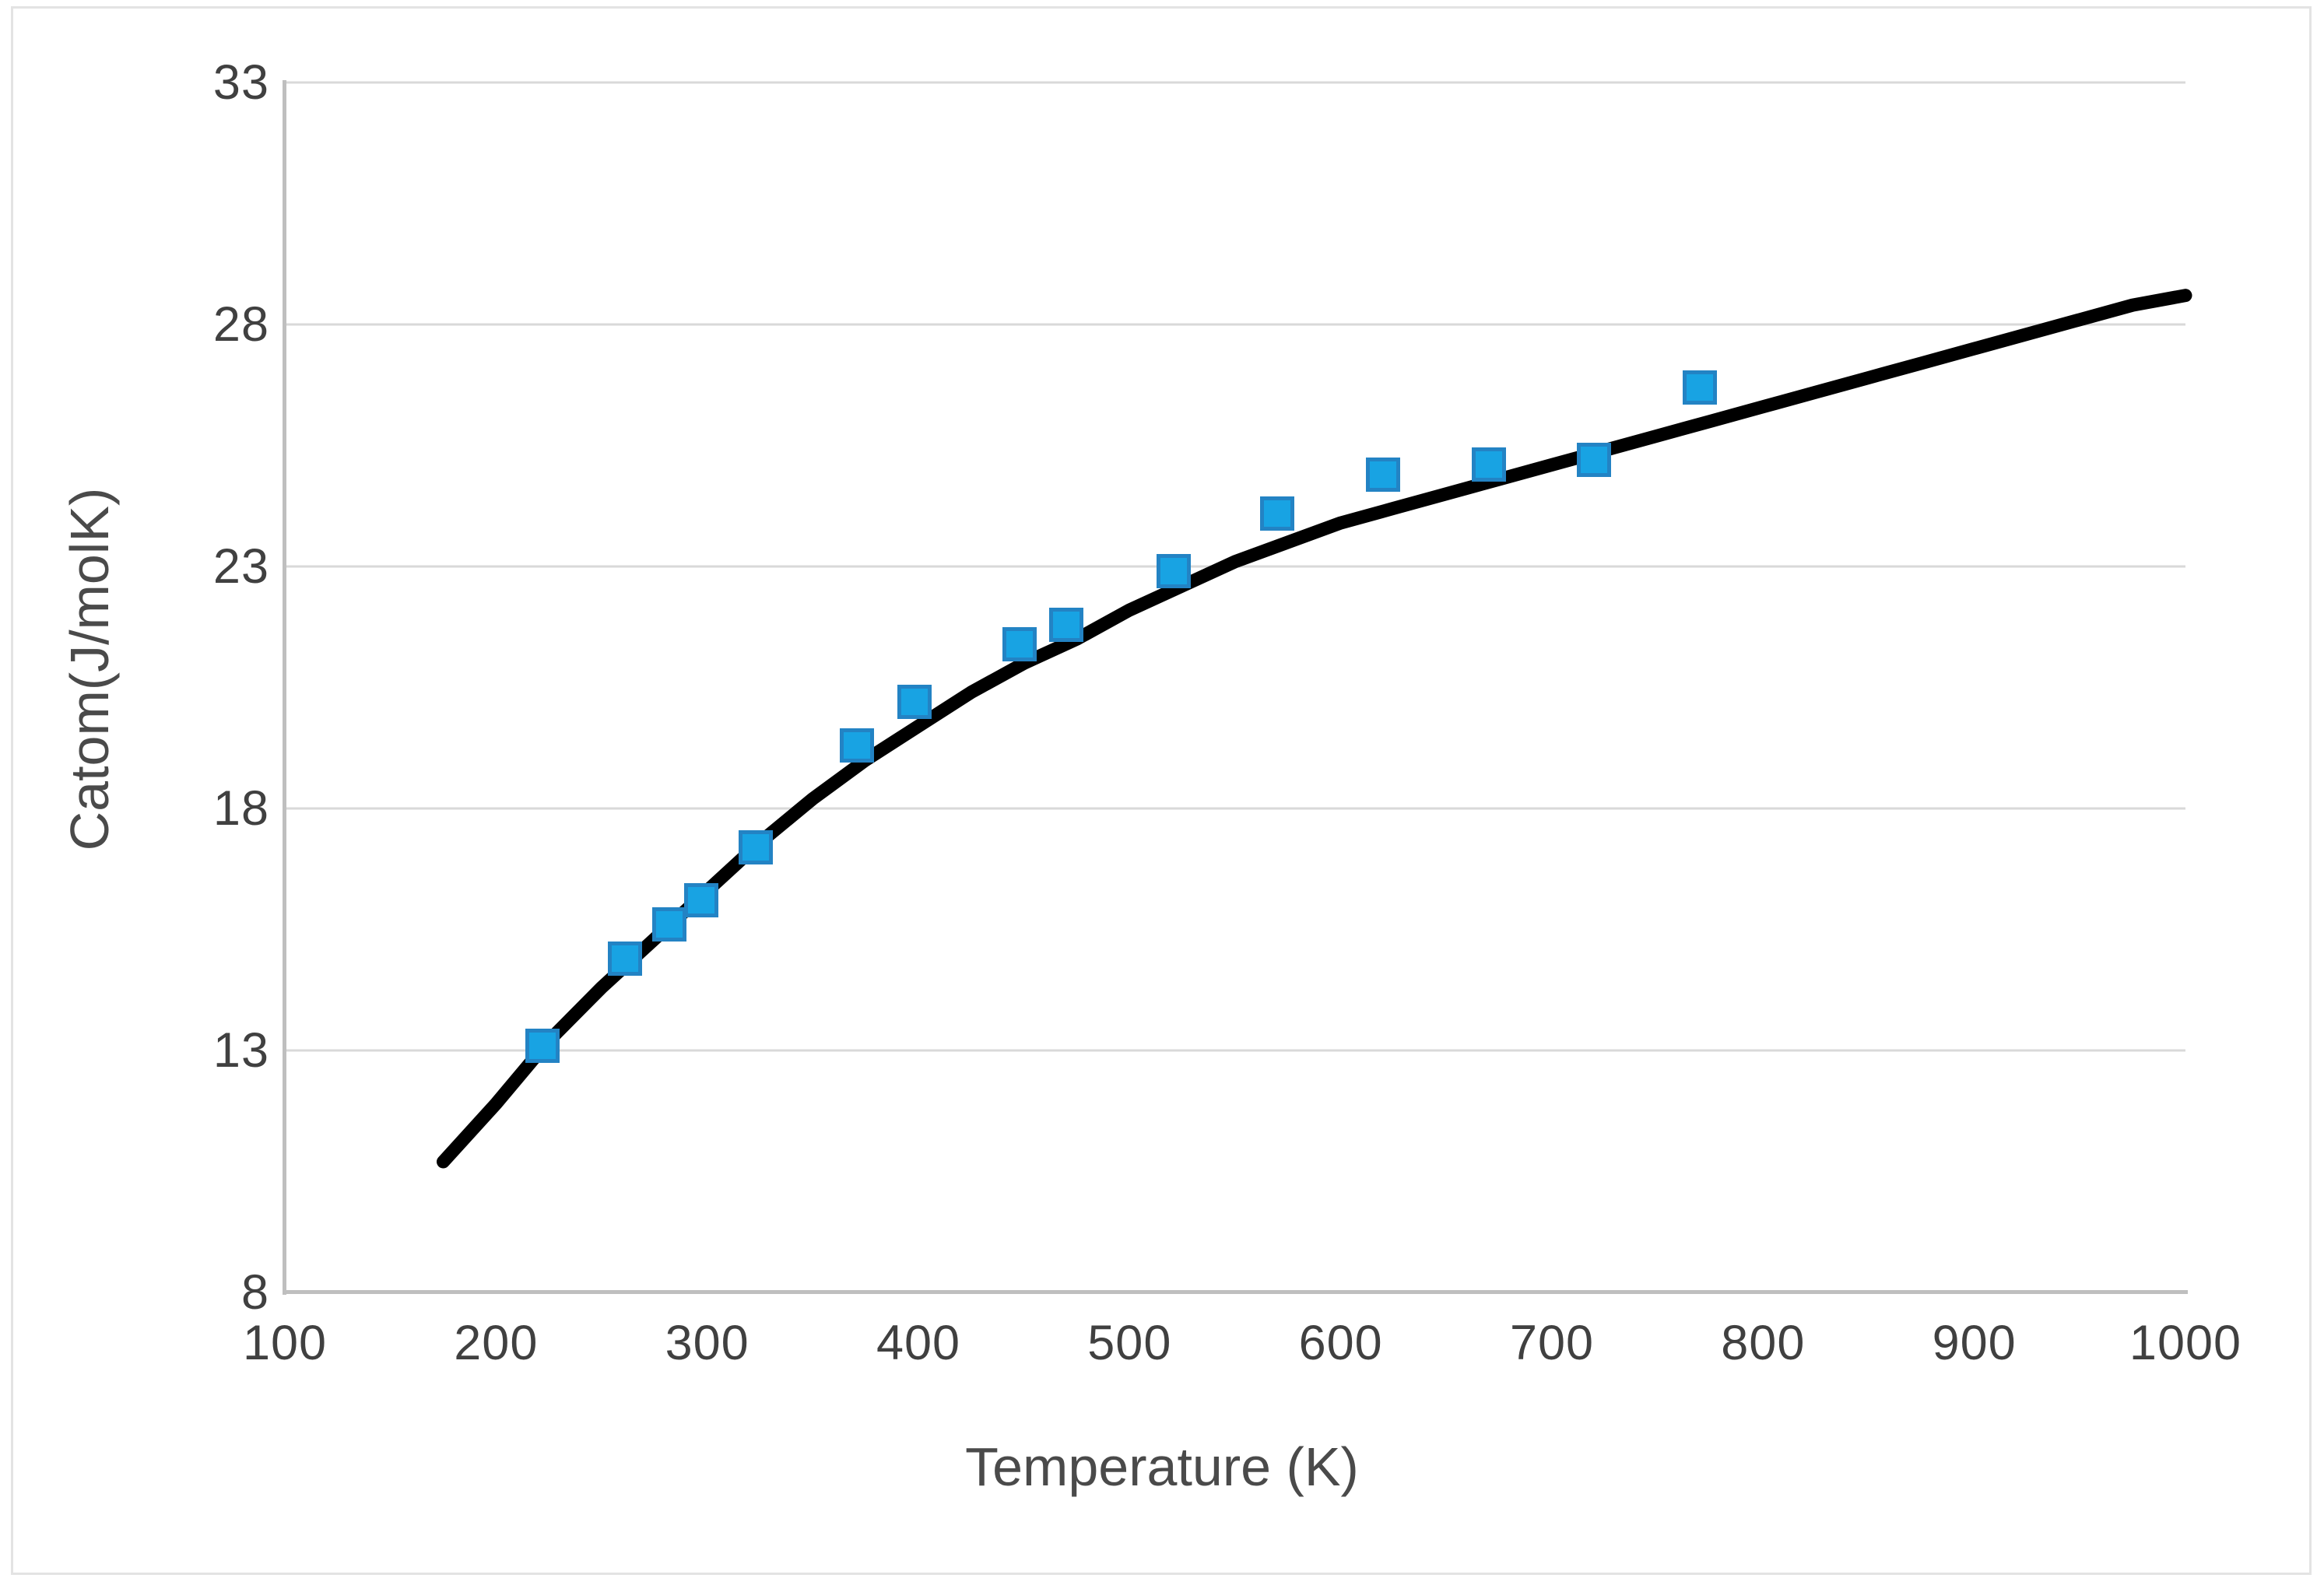  I want to click on x-axis-tick-label: 300, so click(707, 1343).